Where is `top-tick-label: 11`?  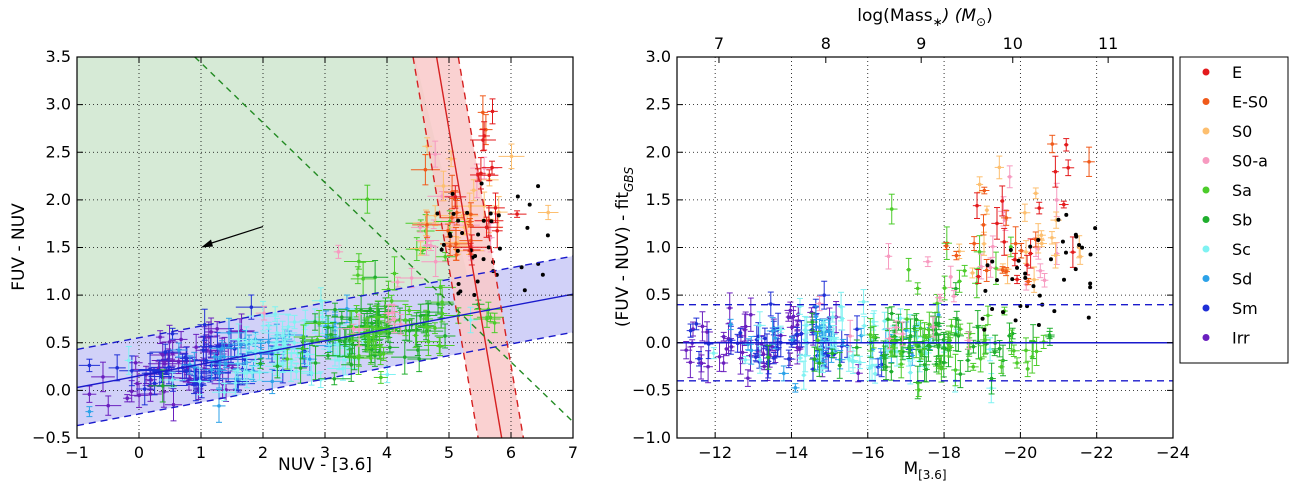
top-tick-label: 11 is located at coordinates (1108, 43).